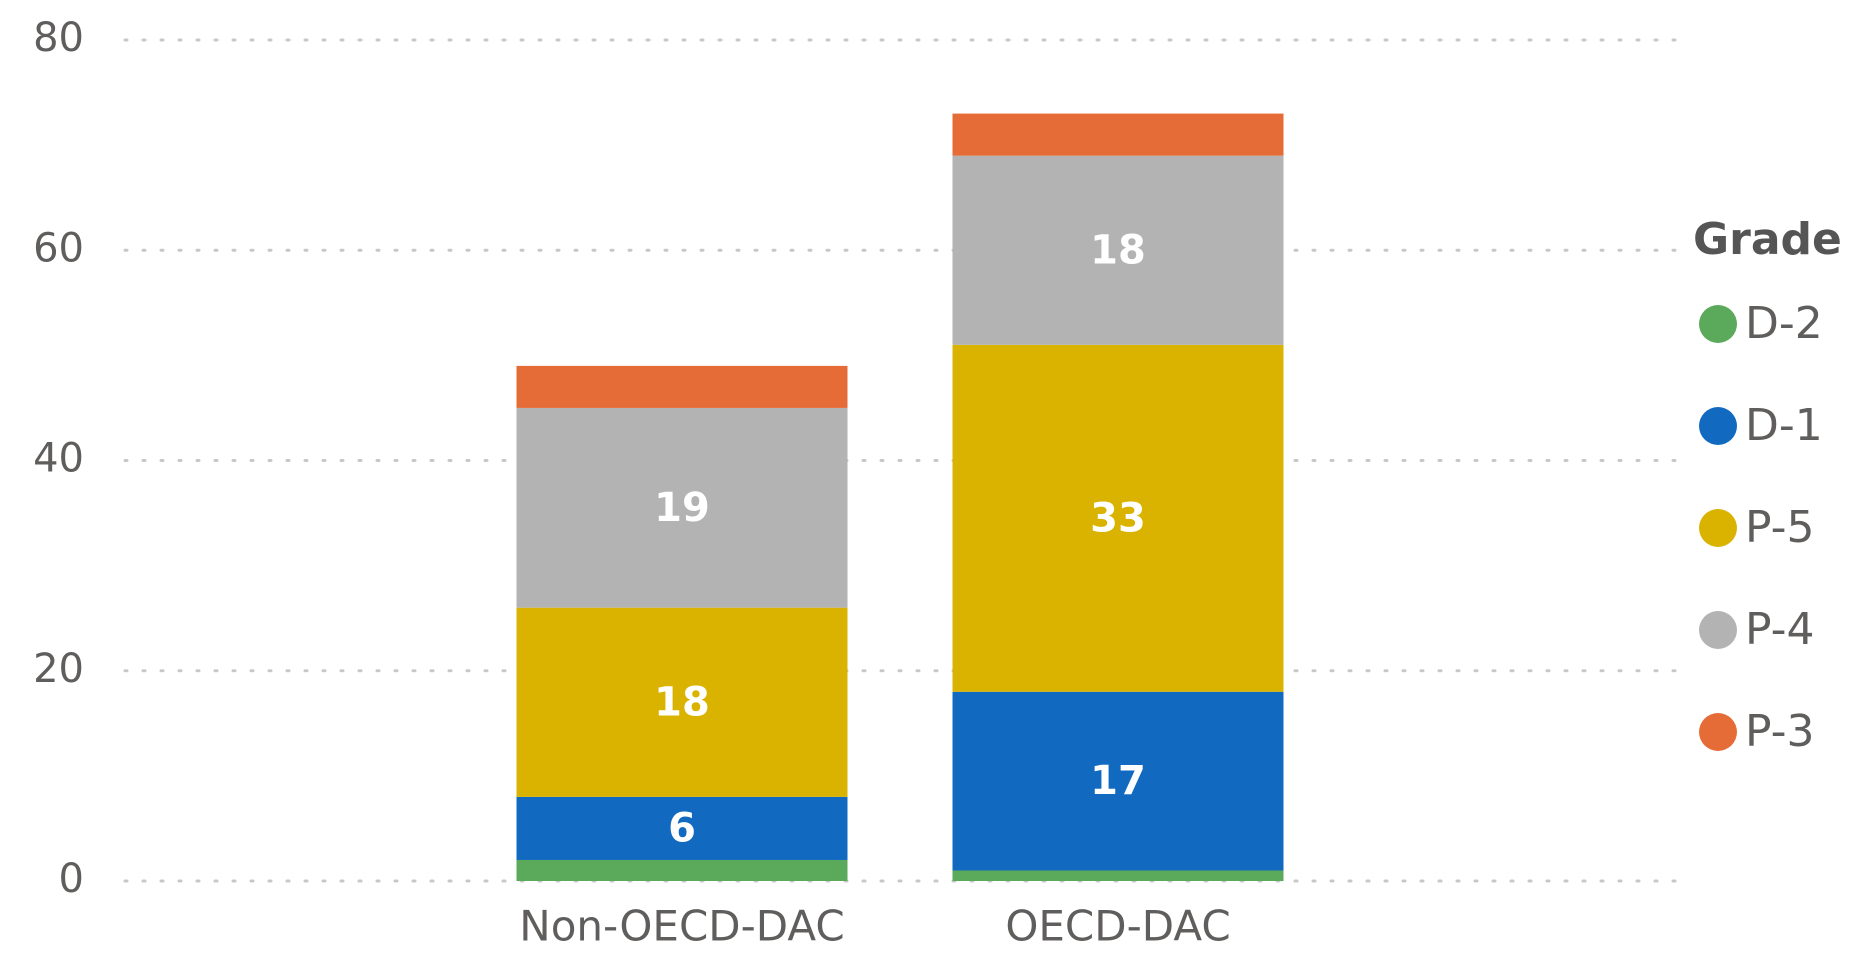  Describe the element at coordinates (681, 926) in the screenshot. I see `x-tick-label: Non-OECD-DAC` at that location.